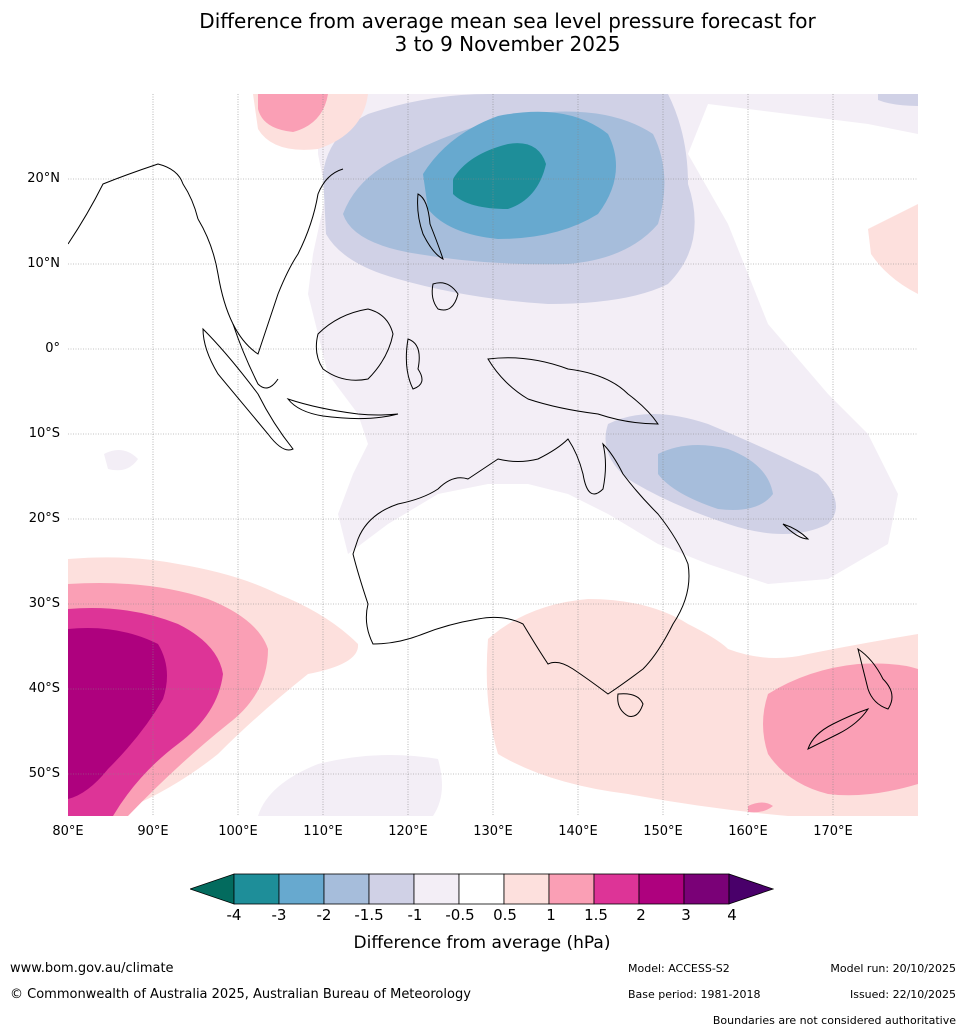 The image size is (965, 1035). I want to click on anomaly-contour-plus-1-nz, so click(840, 729).